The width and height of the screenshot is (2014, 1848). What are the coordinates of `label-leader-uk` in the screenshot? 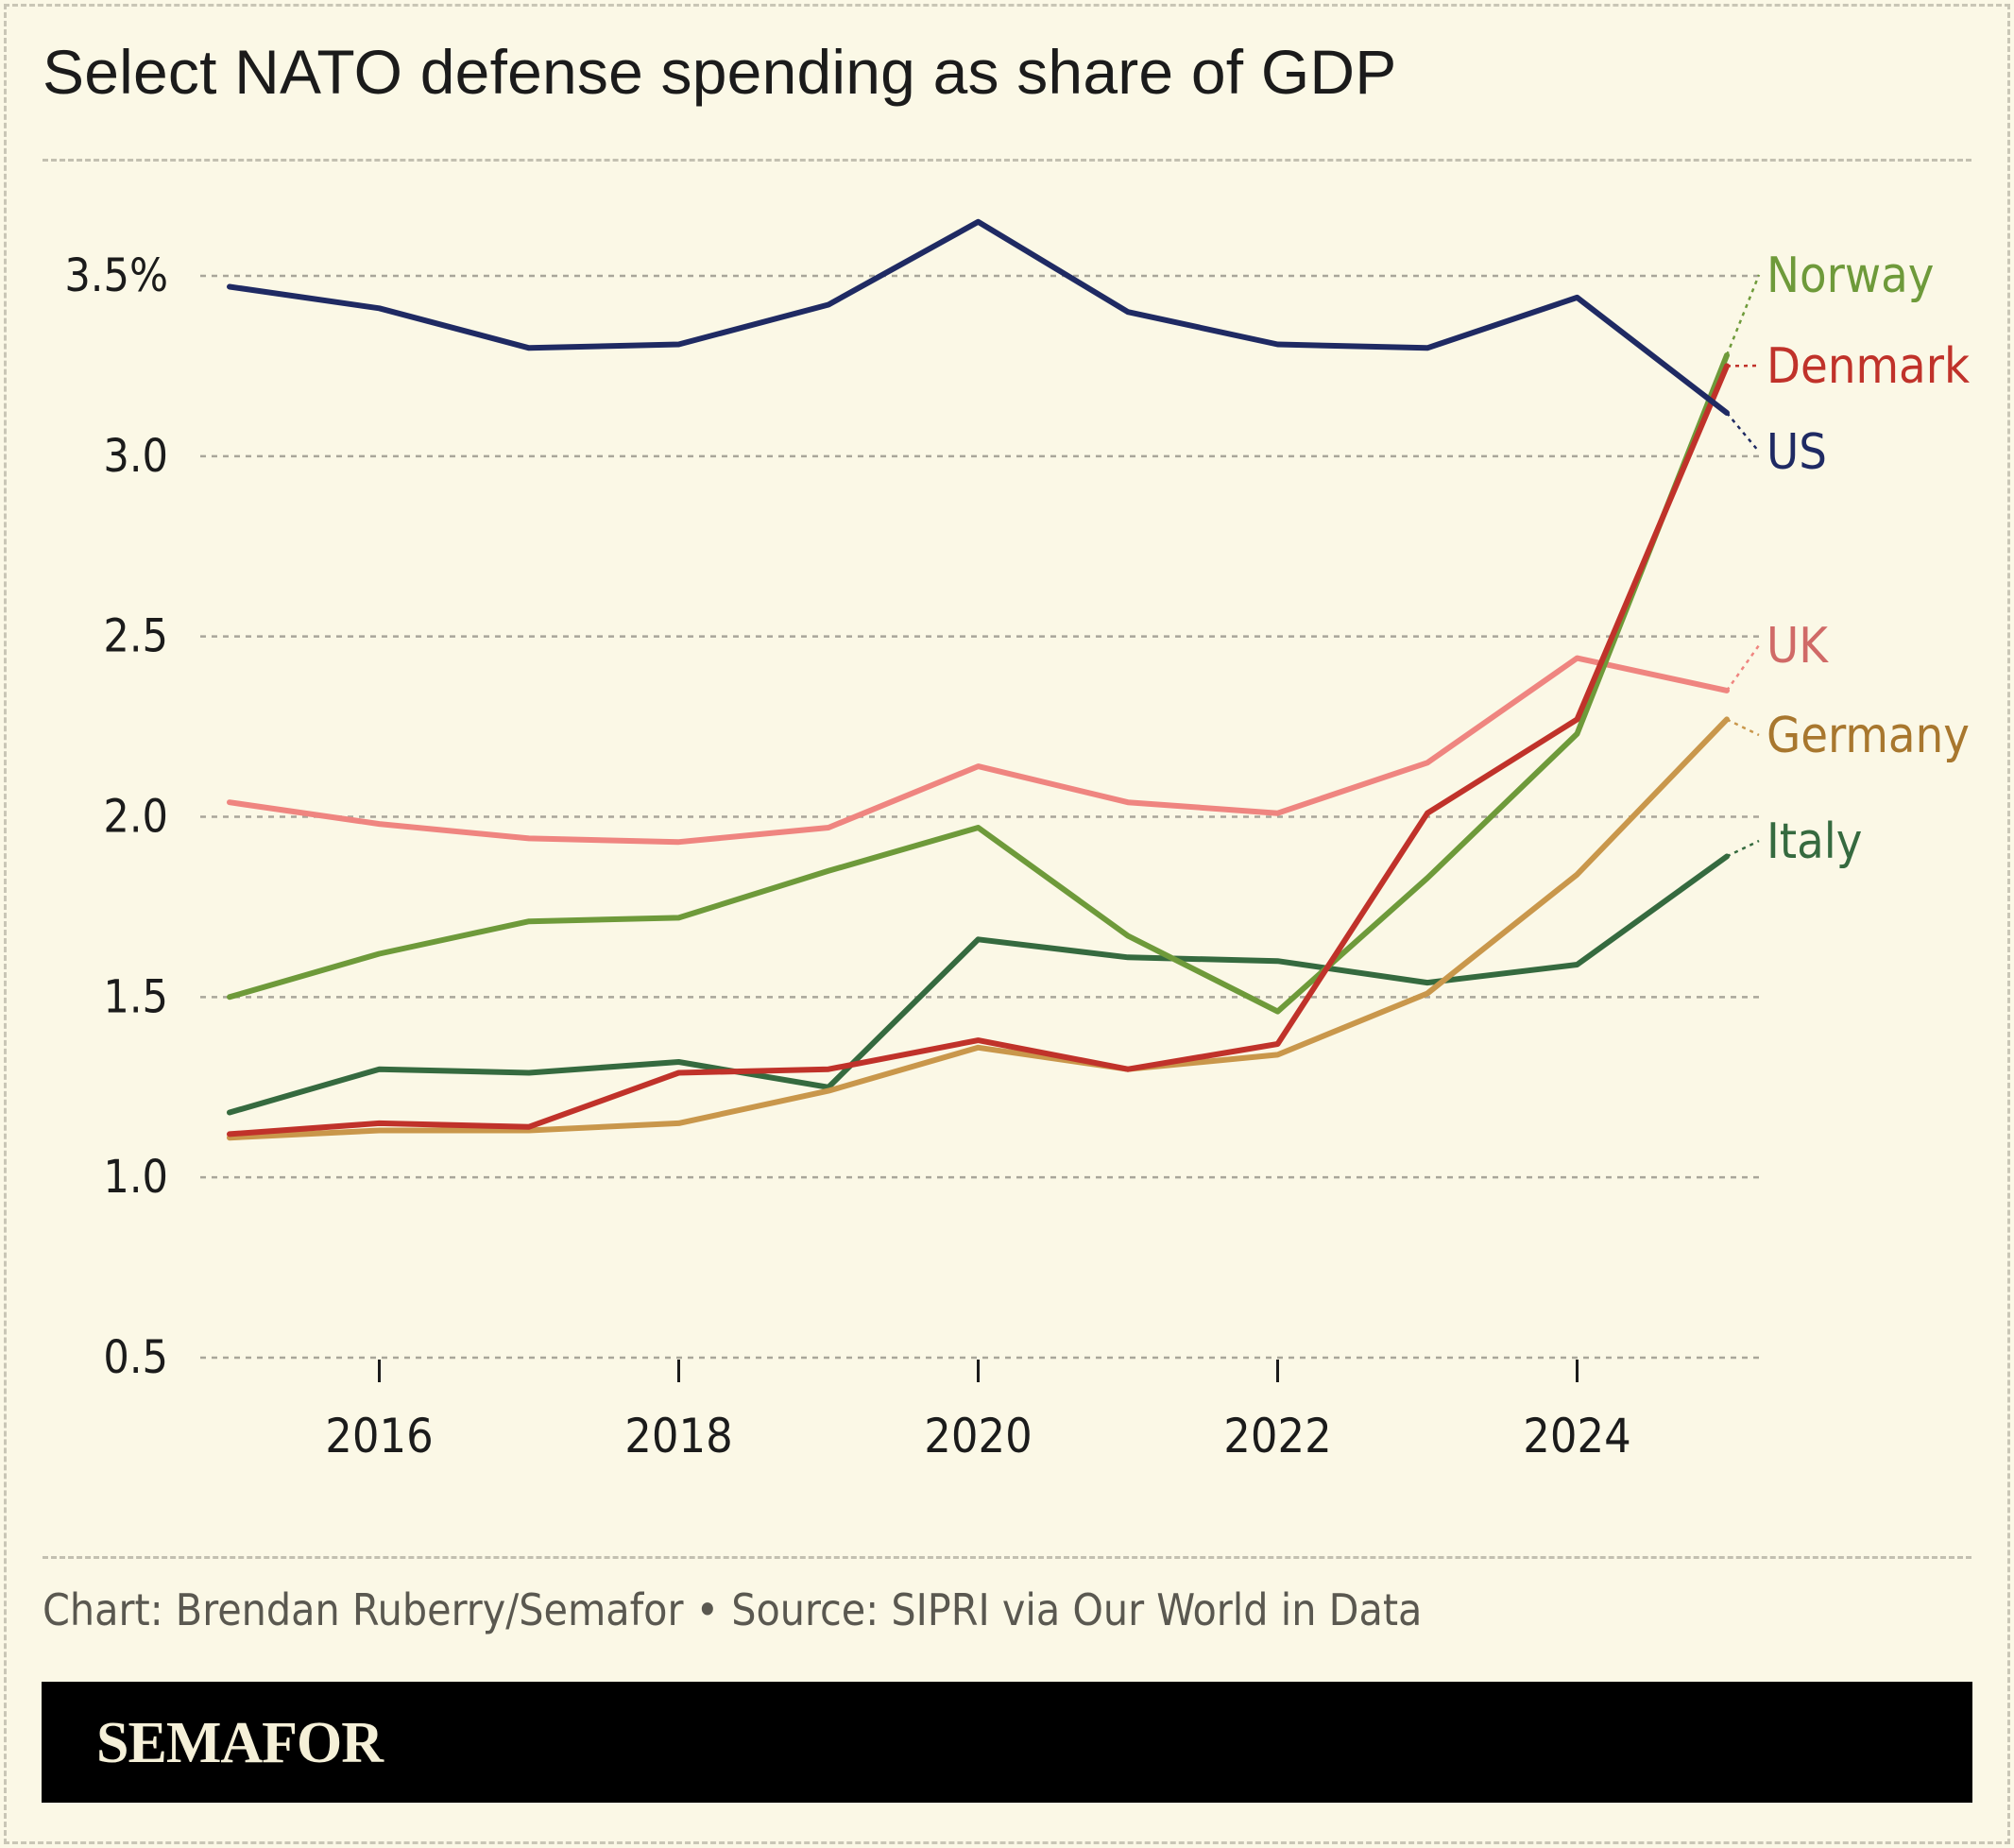 It's located at (1743, 668).